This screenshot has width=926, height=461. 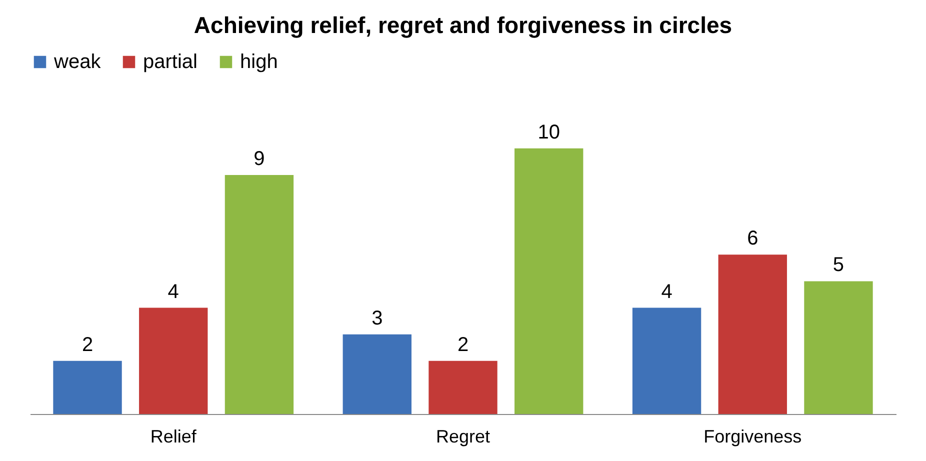 What do you see at coordinates (463, 25) in the screenshot?
I see `chart-title: Achieving relief, regret and forgiveness in circles` at bounding box center [463, 25].